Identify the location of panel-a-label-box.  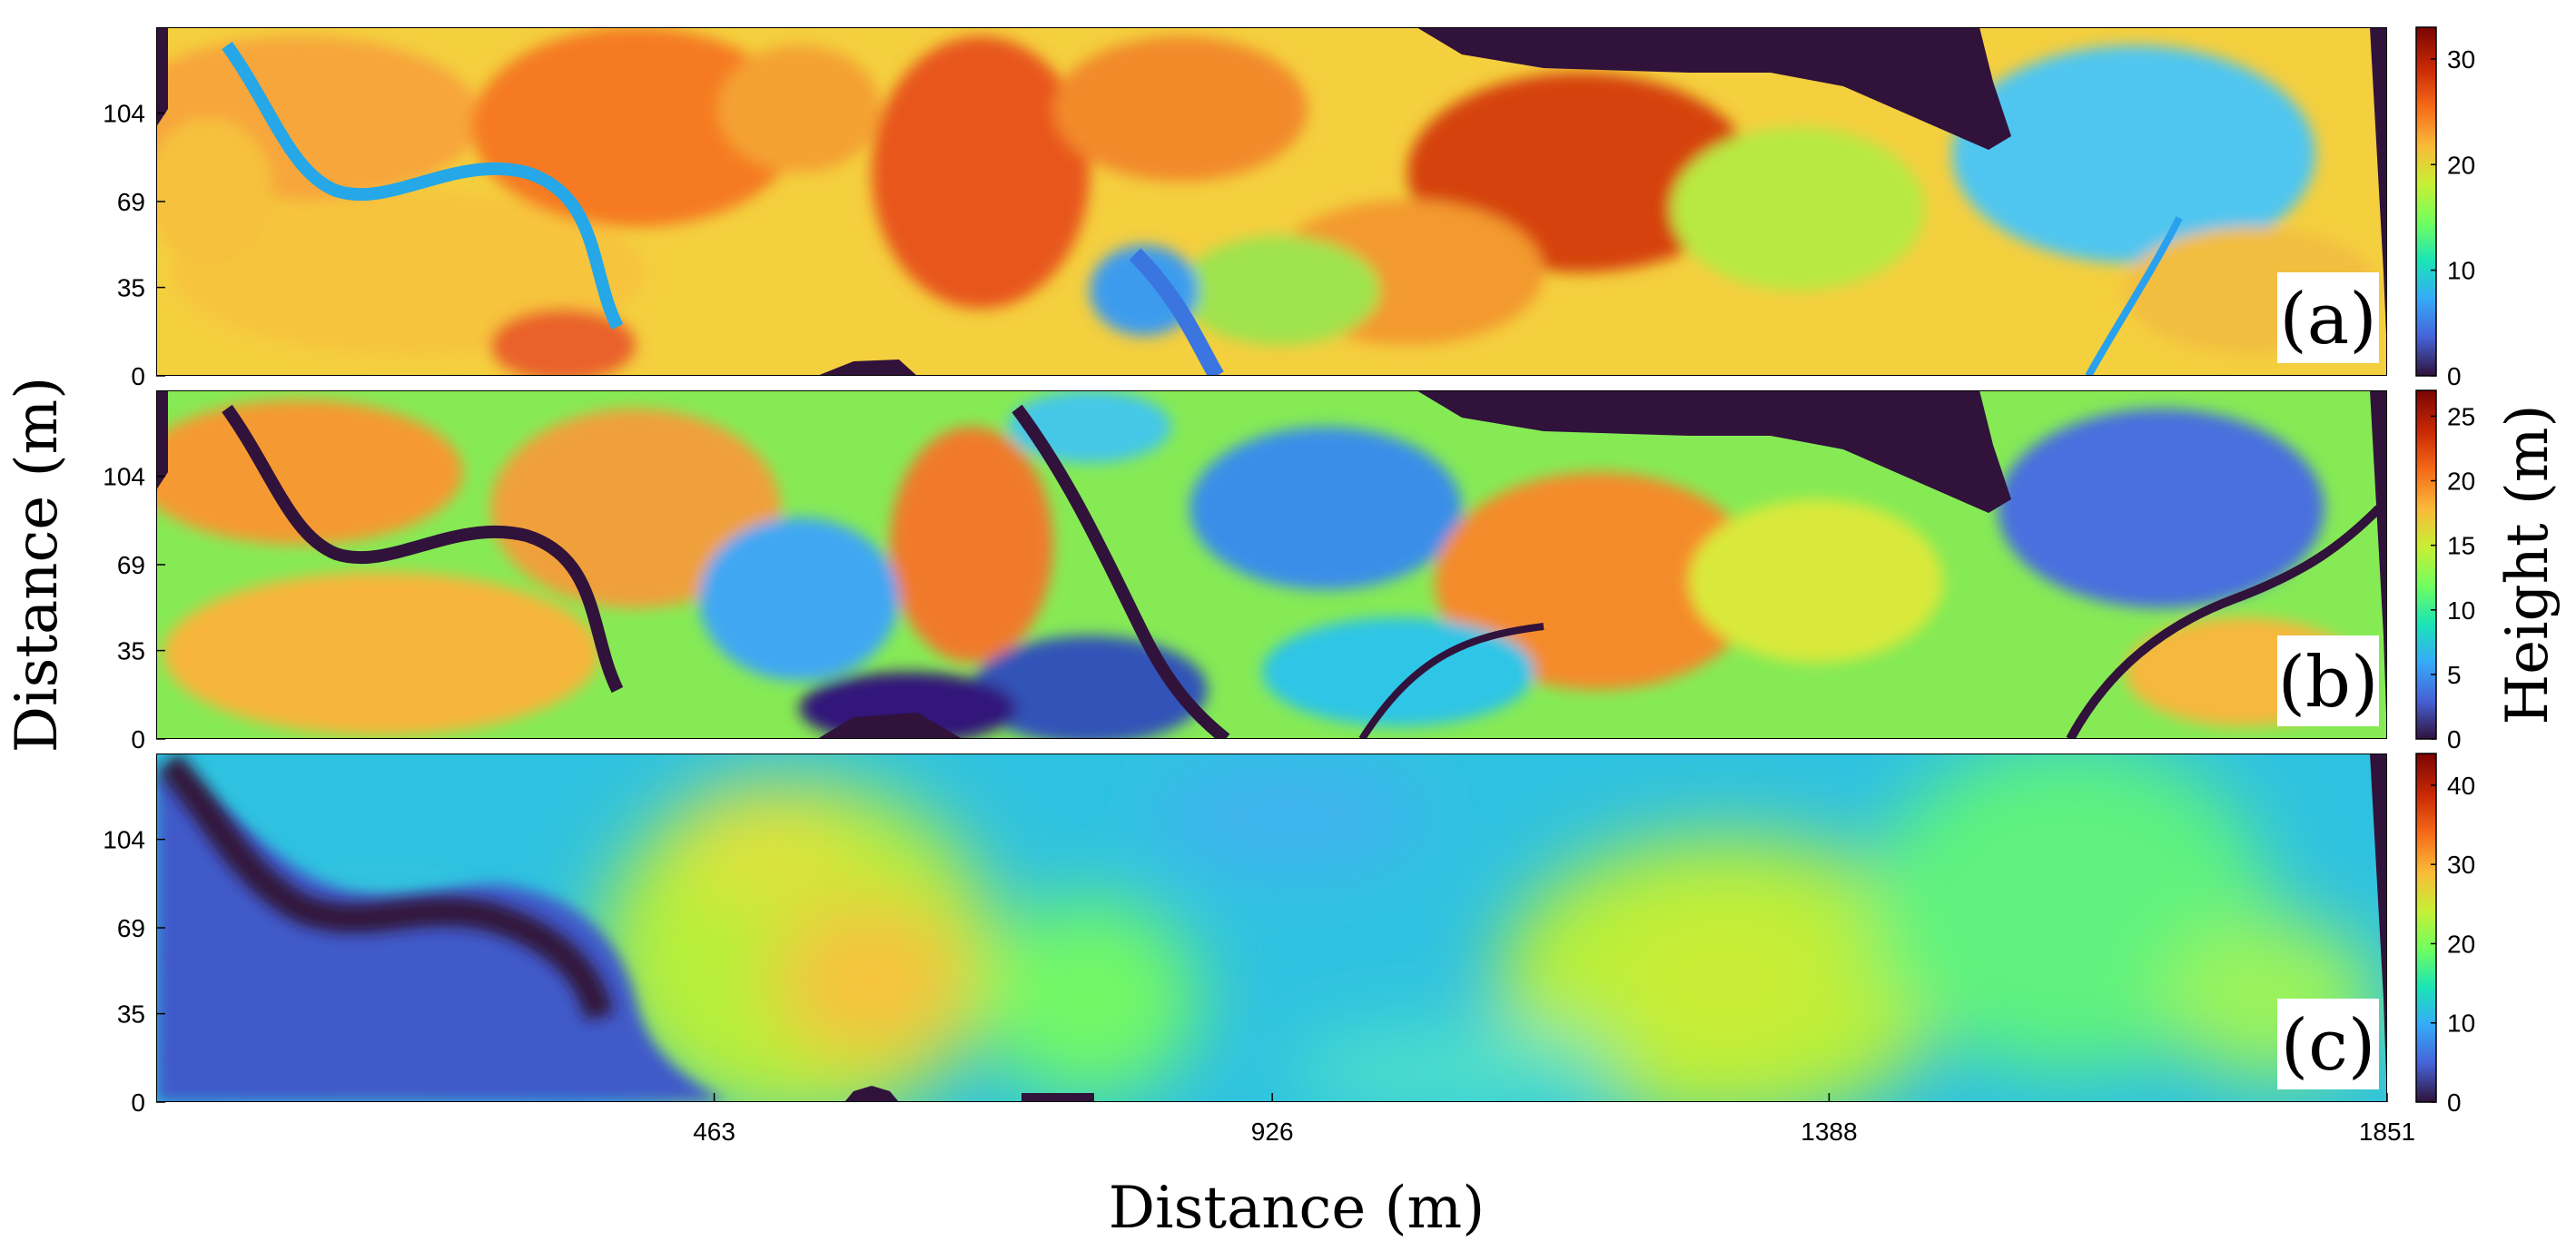
(2328, 317).